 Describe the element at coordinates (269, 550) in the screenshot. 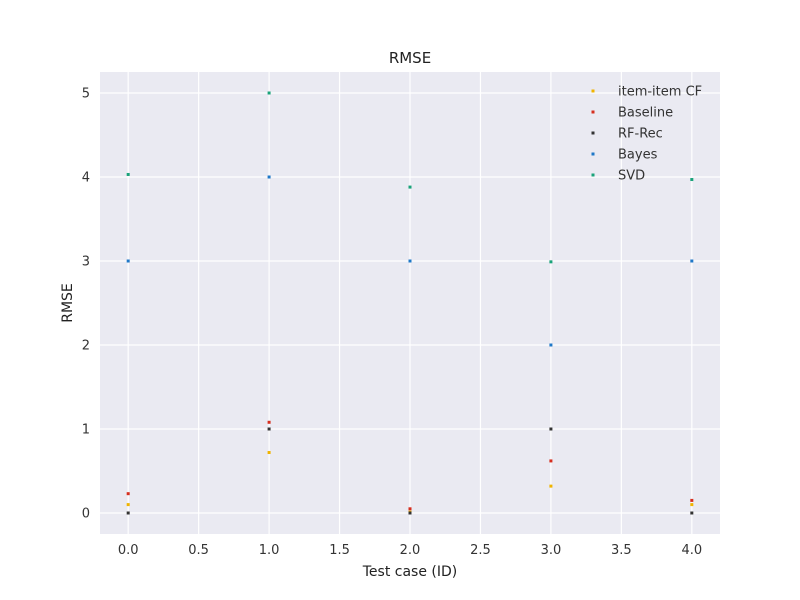

I see `x-tick-label: 1.0` at that location.